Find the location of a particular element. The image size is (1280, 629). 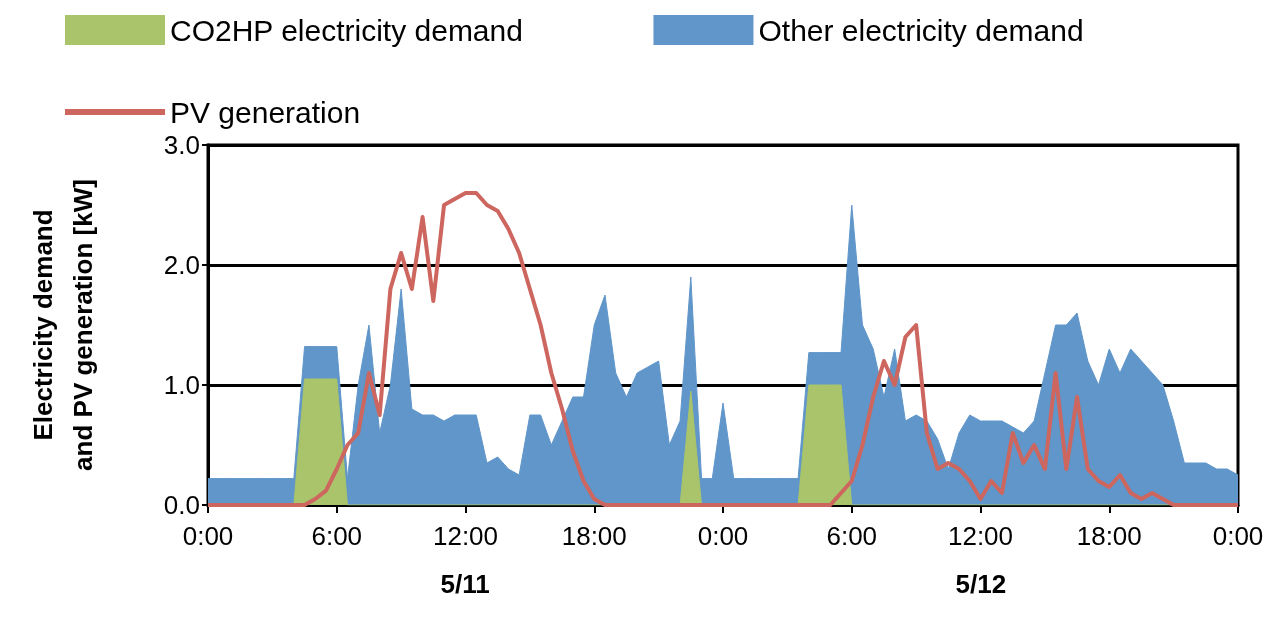

legend-label: CO2HP electricity demand is located at coordinates (346, 30).